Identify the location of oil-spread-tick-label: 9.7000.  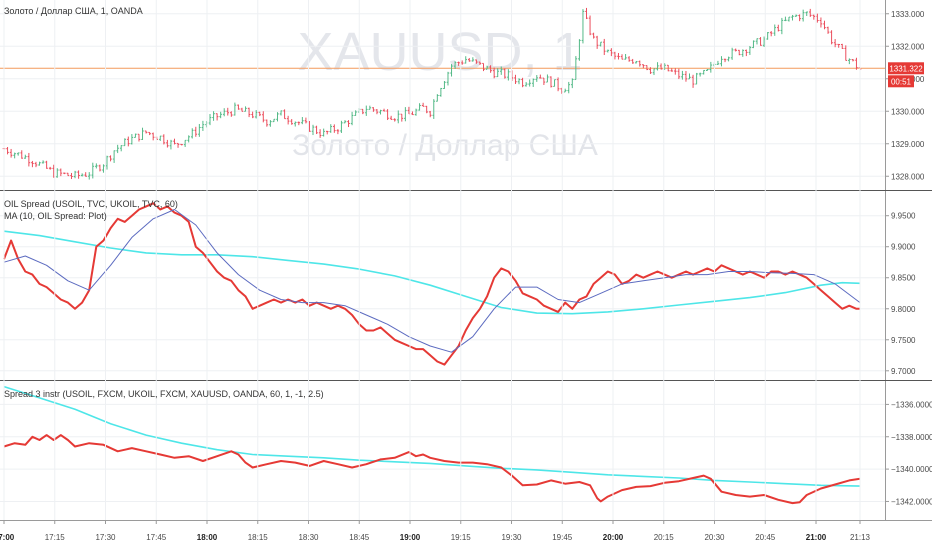
(903, 371).